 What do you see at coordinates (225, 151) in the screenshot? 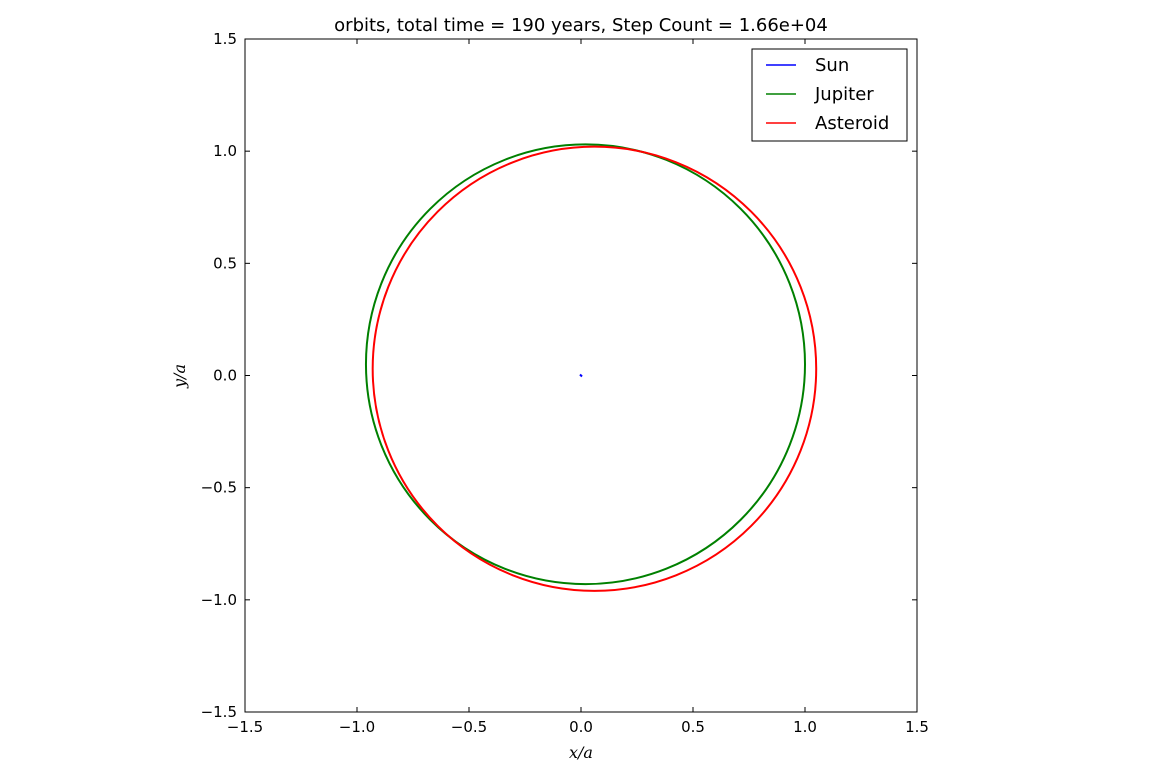
I see `y-tick-label: 1.0` at bounding box center [225, 151].